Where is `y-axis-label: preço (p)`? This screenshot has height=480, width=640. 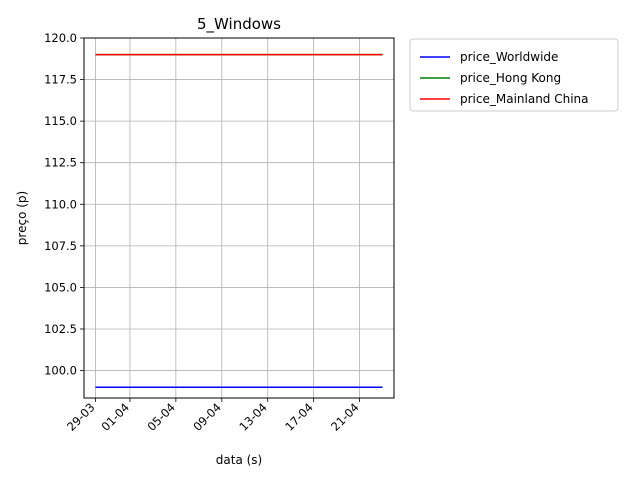
y-axis-label: preço (p) is located at coordinates (22, 218).